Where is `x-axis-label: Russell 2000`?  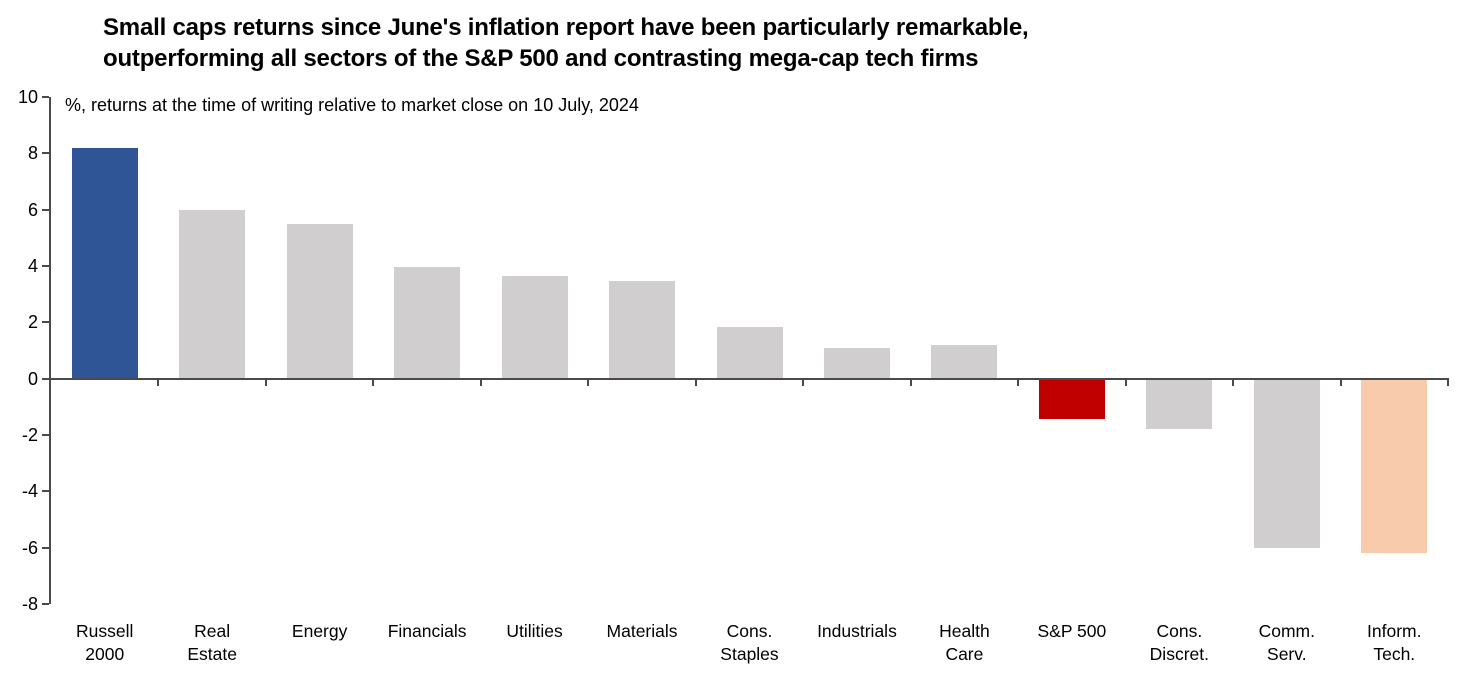 x-axis-label: Russell 2000 is located at coordinates (104, 643).